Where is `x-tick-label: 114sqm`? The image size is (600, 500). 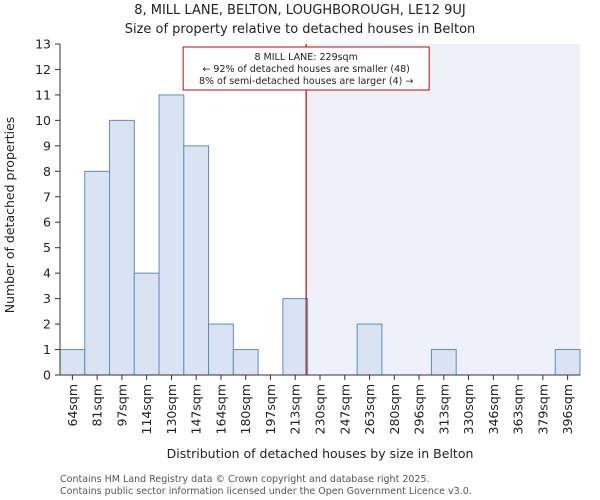 x-tick-label: 114sqm is located at coordinates (146, 409).